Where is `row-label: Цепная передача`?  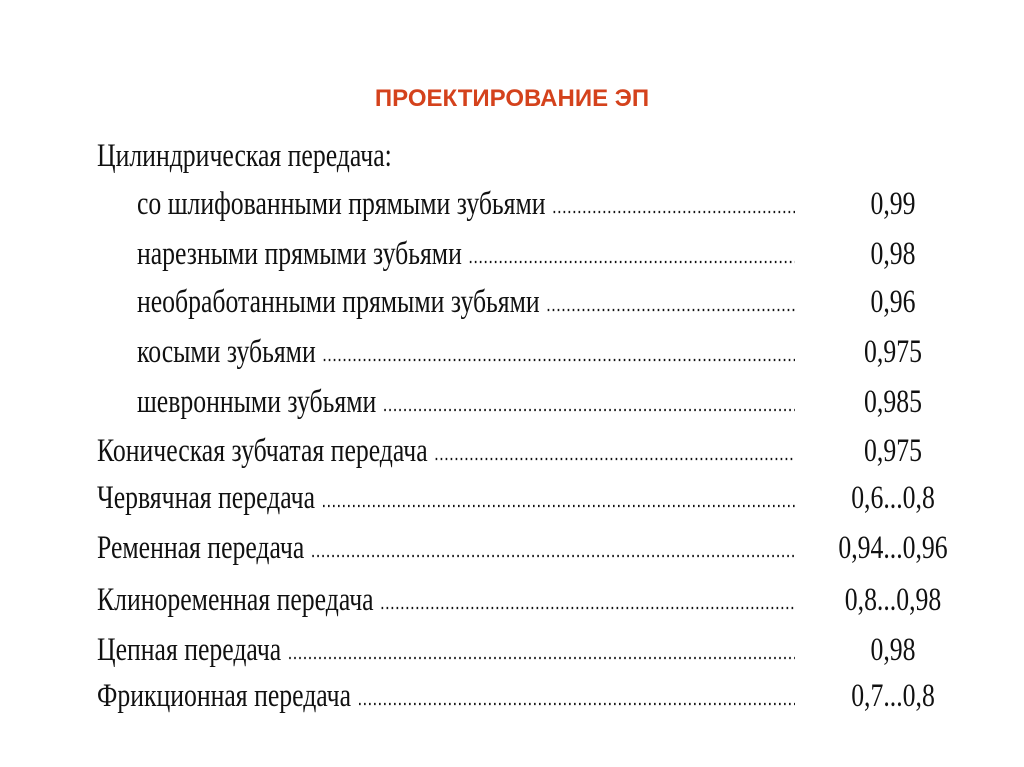 row-label: Цепная передача is located at coordinates (189, 650).